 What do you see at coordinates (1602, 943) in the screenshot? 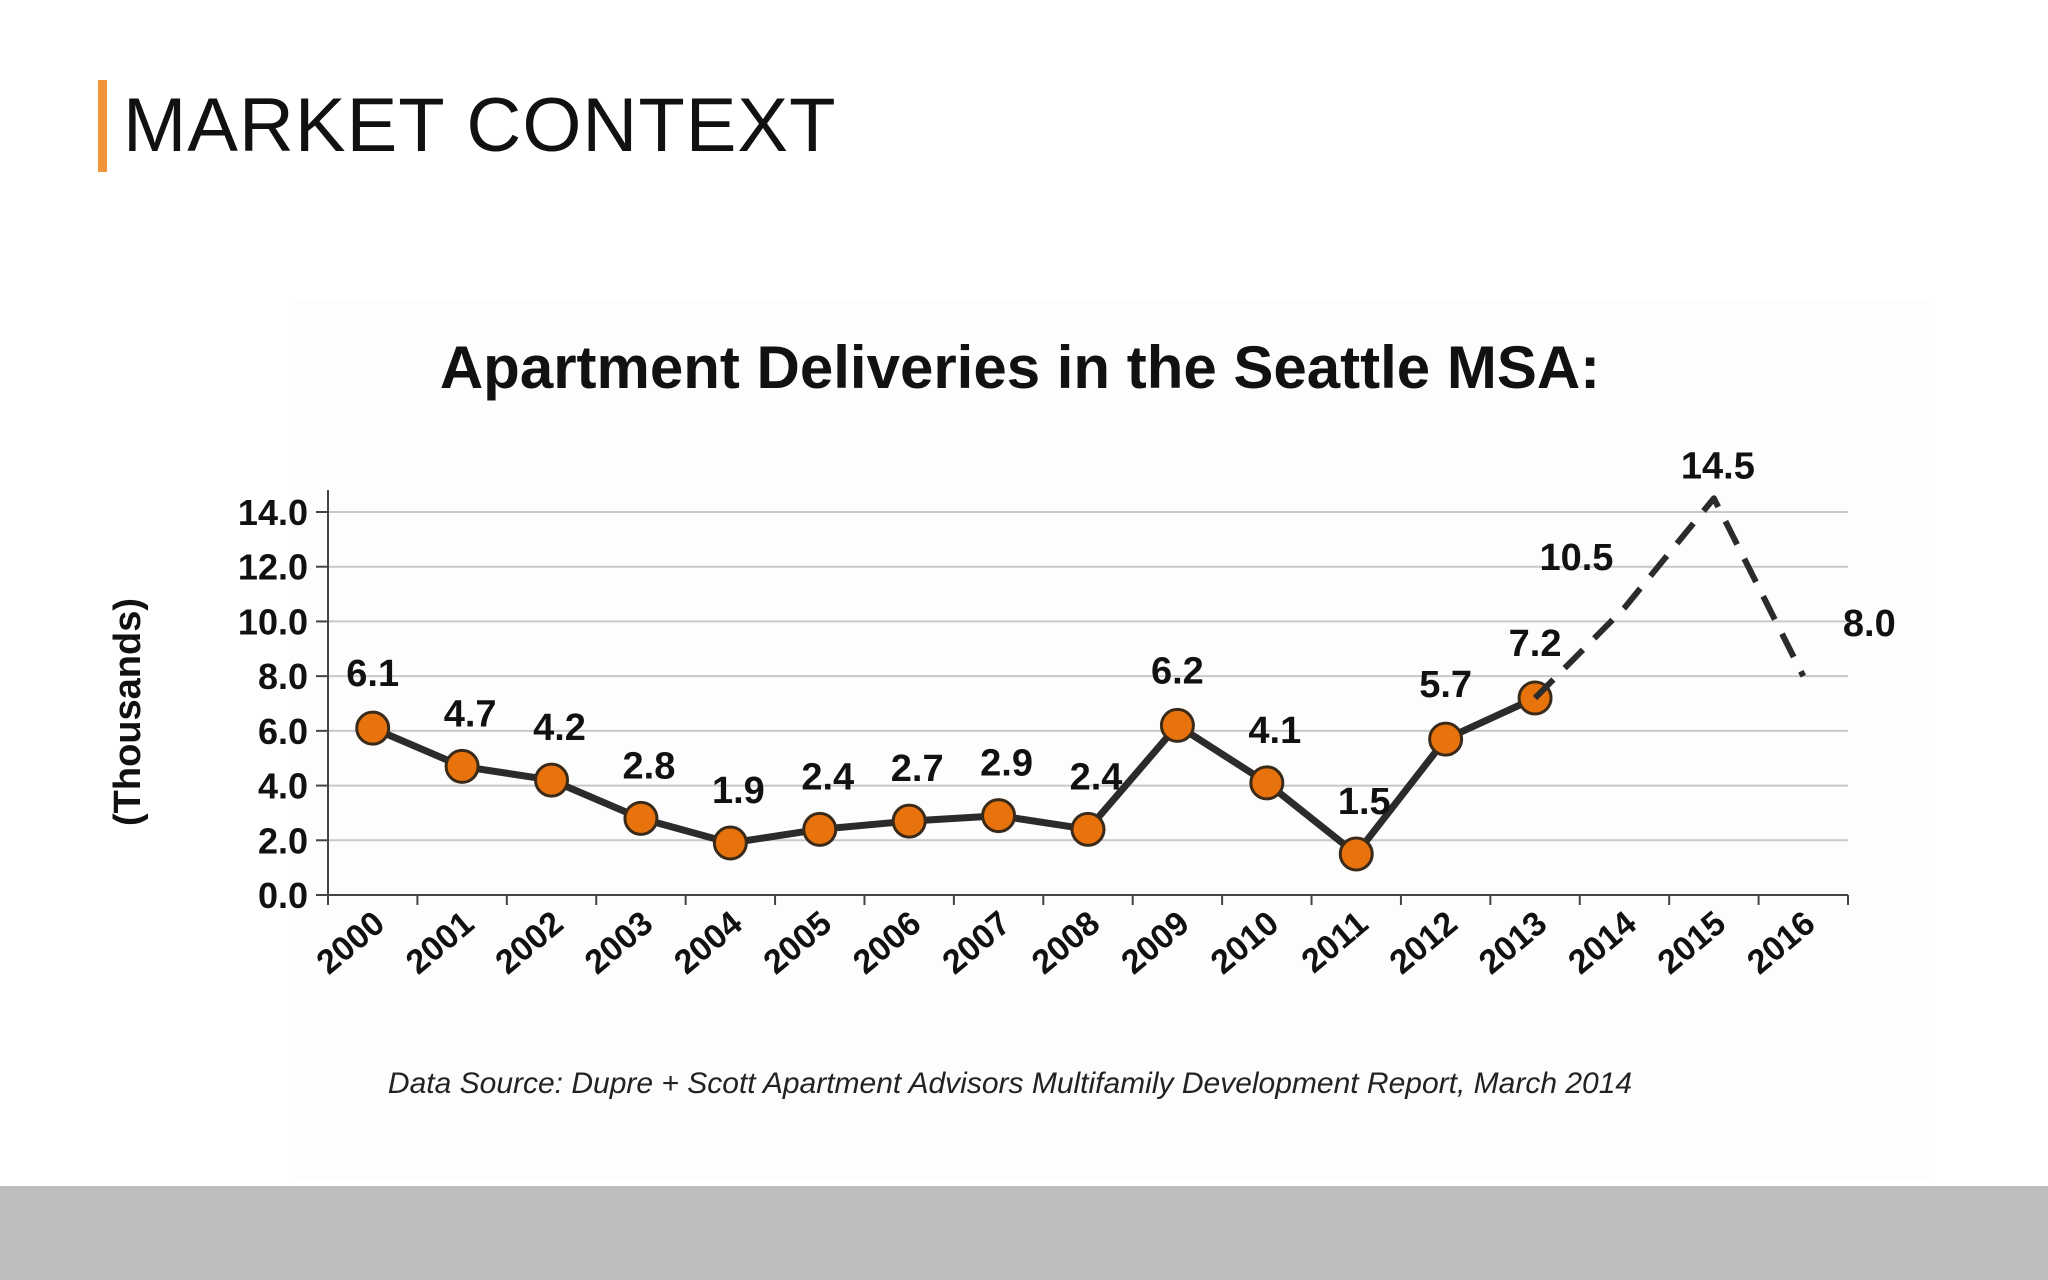
I see `x-tick-label: 2014` at bounding box center [1602, 943].